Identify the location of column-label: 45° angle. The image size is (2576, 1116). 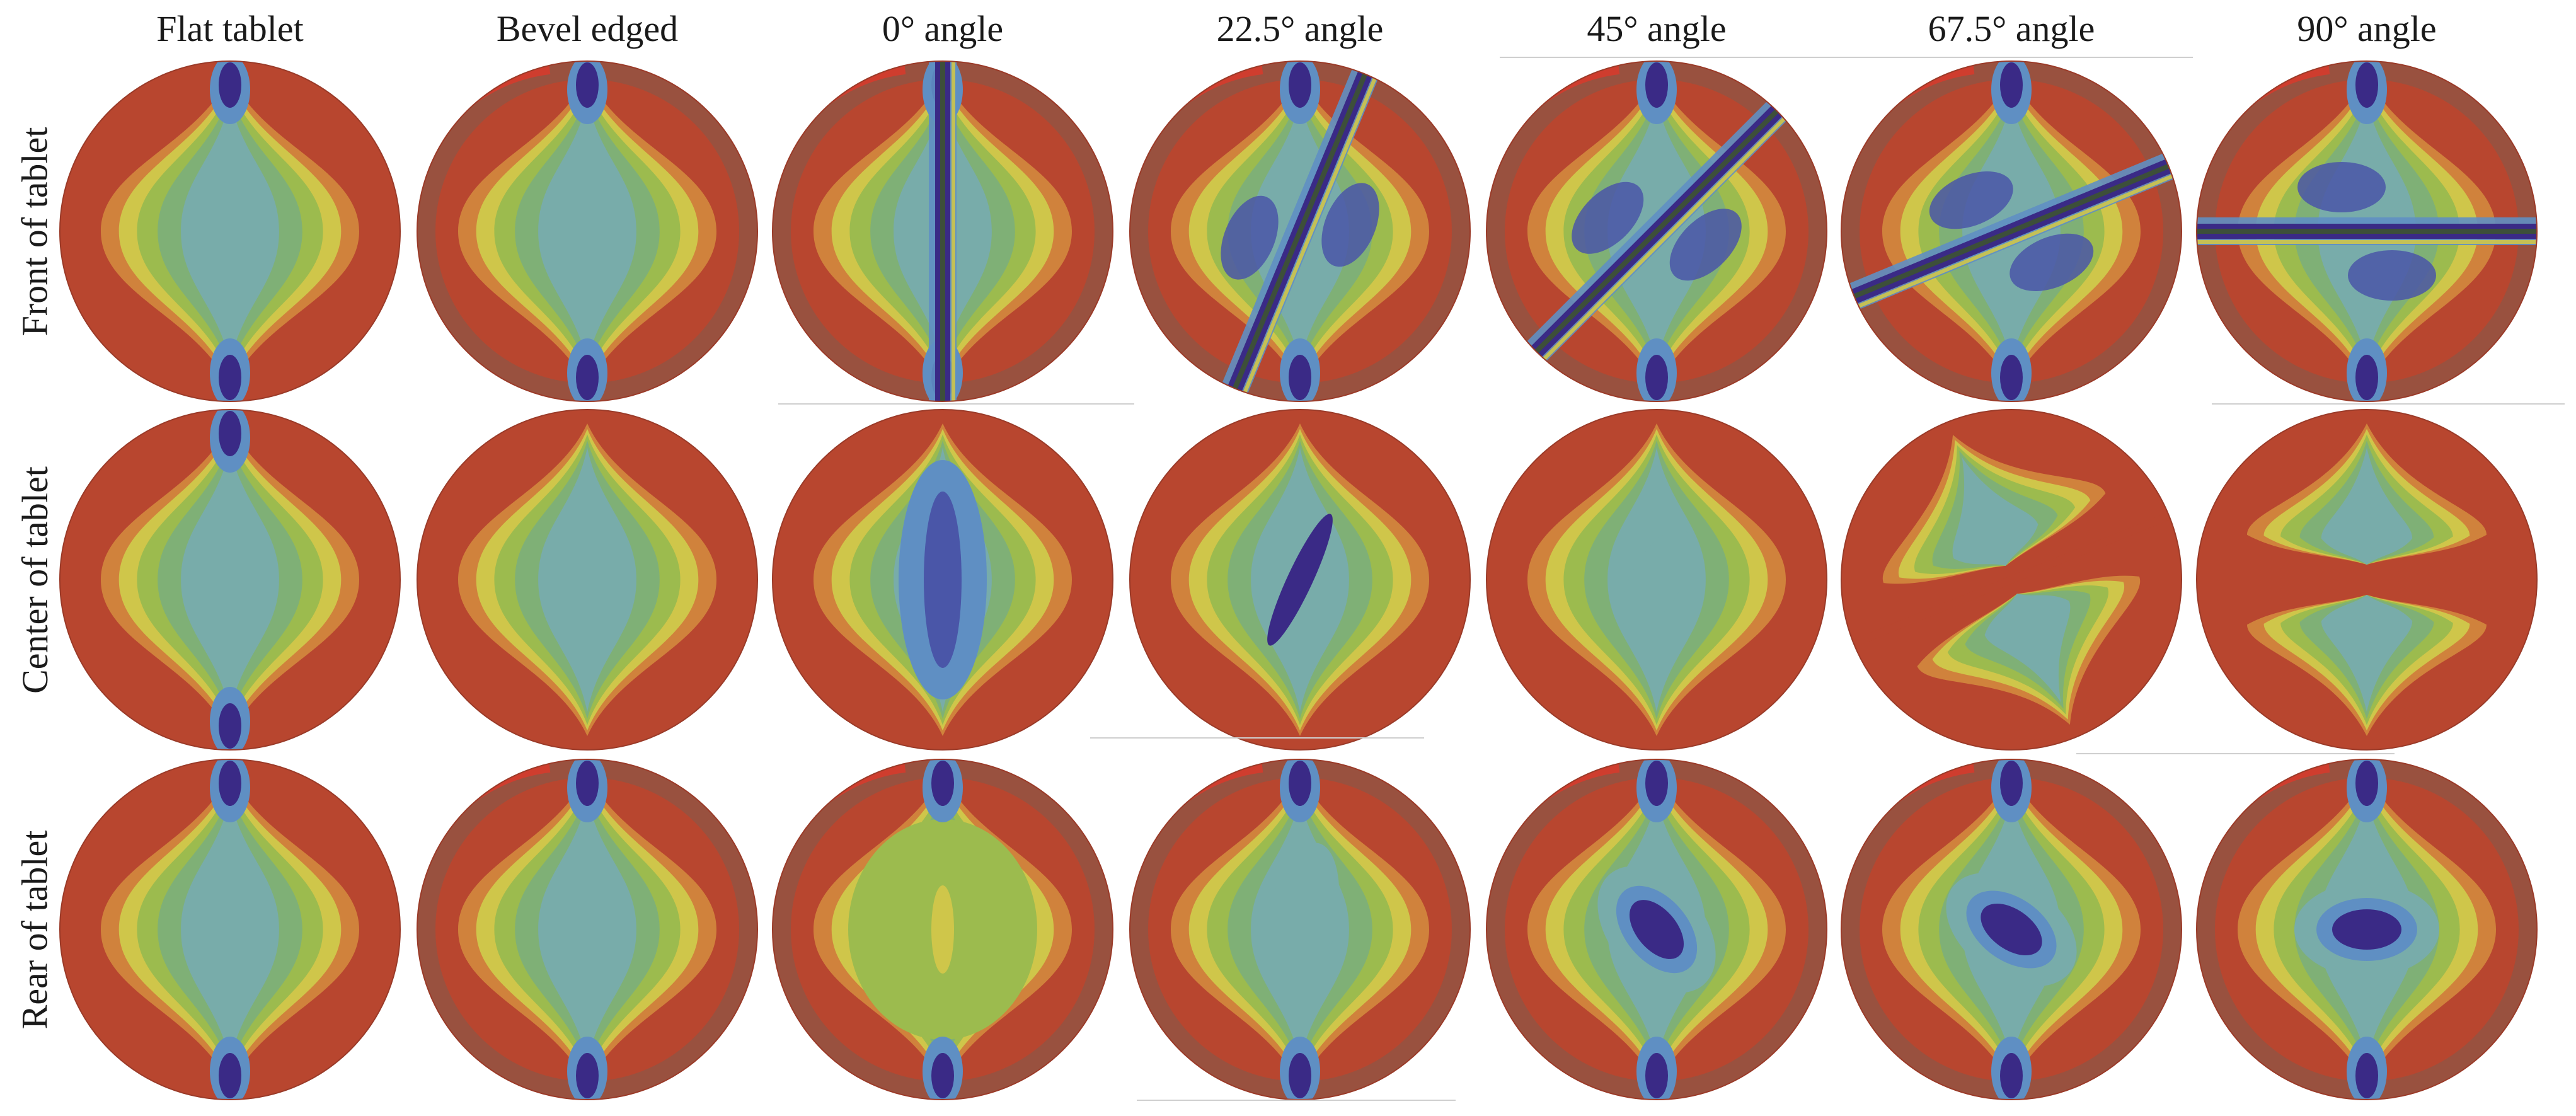
(1657, 28).